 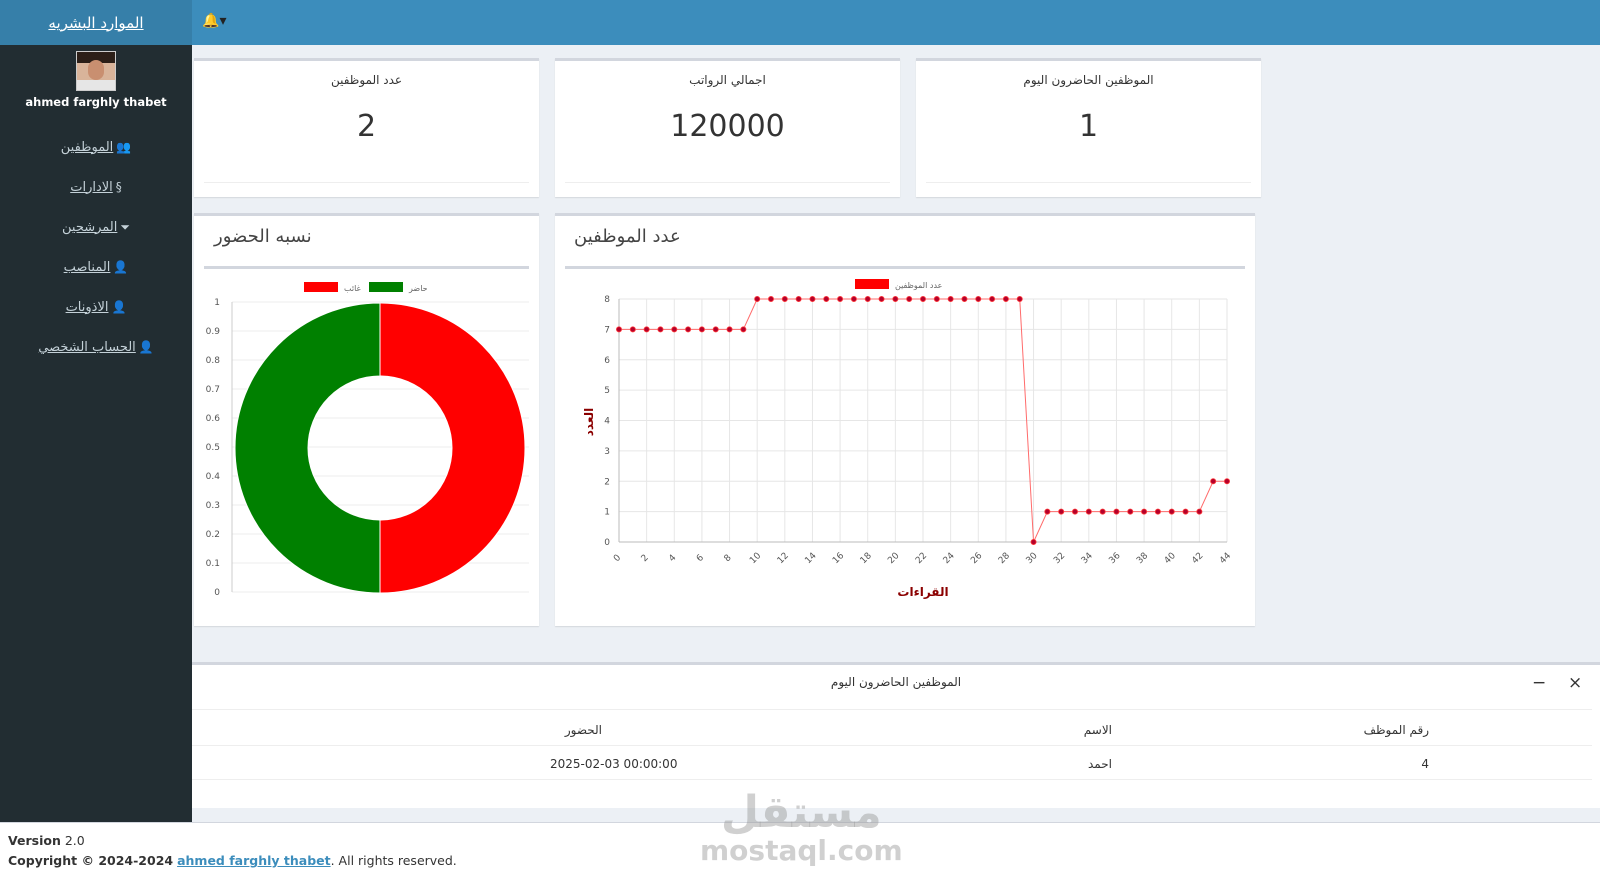 What do you see at coordinates (1539, 683) in the screenshot?
I see `minimize-icon: −` at bounding box center [1539, 683].